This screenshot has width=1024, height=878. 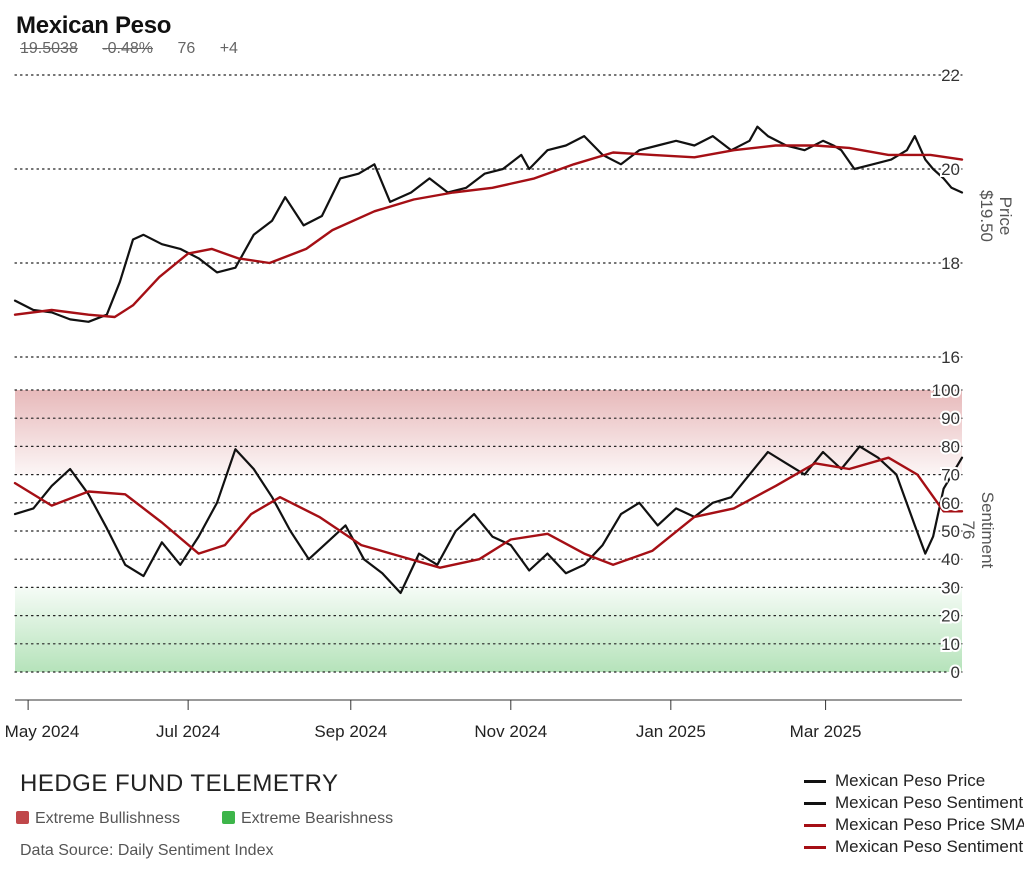 What do you see at coordinates (510, 731) in the screenshot?
I see `x-tick-label: Nov 2024` at bounding box center [510, 731].